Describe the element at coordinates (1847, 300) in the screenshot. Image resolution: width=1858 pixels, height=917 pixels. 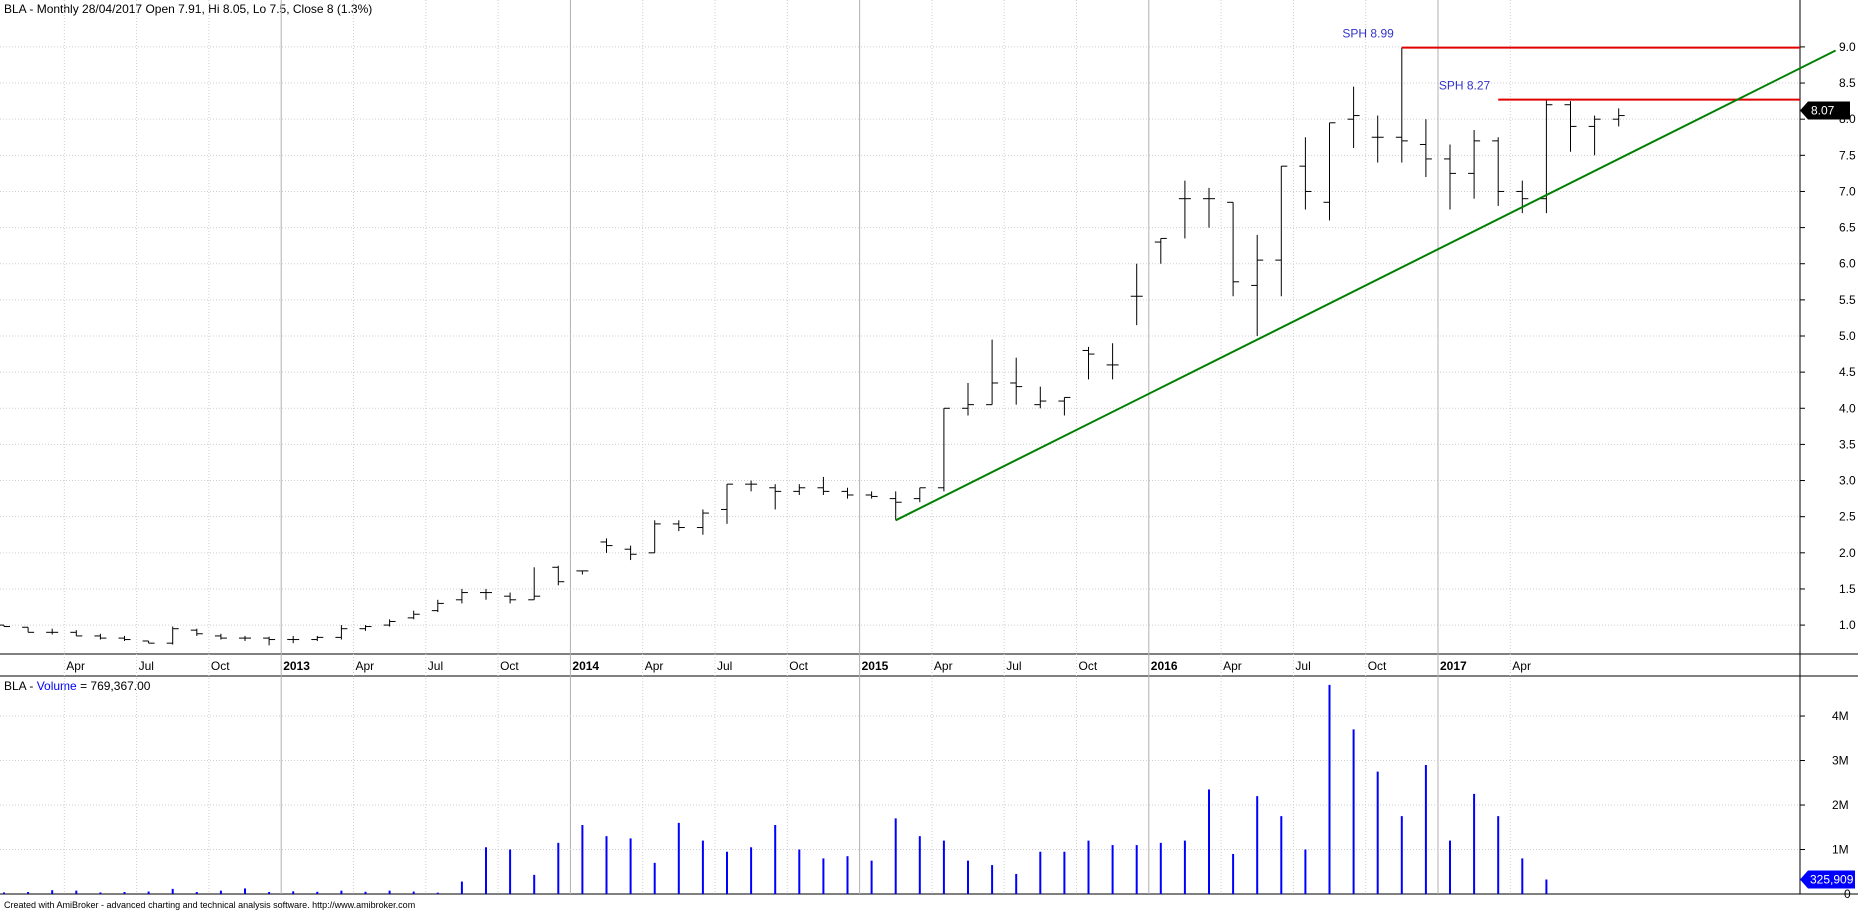
I see `price-y-tick-label: 5.5` at that location.